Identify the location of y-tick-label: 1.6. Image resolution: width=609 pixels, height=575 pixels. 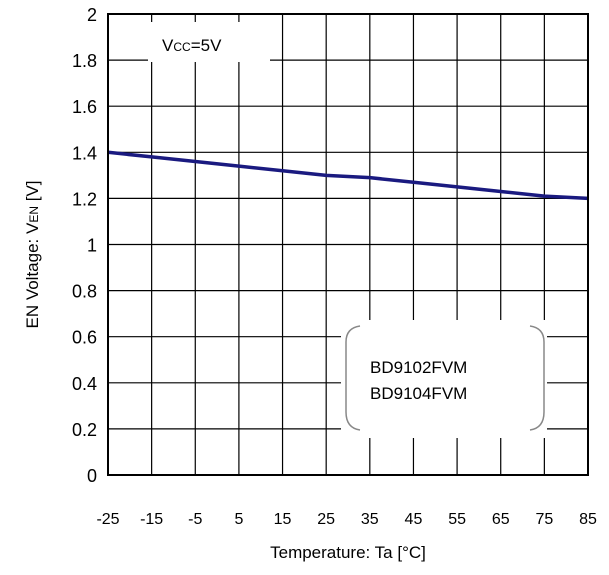
(84, 107).